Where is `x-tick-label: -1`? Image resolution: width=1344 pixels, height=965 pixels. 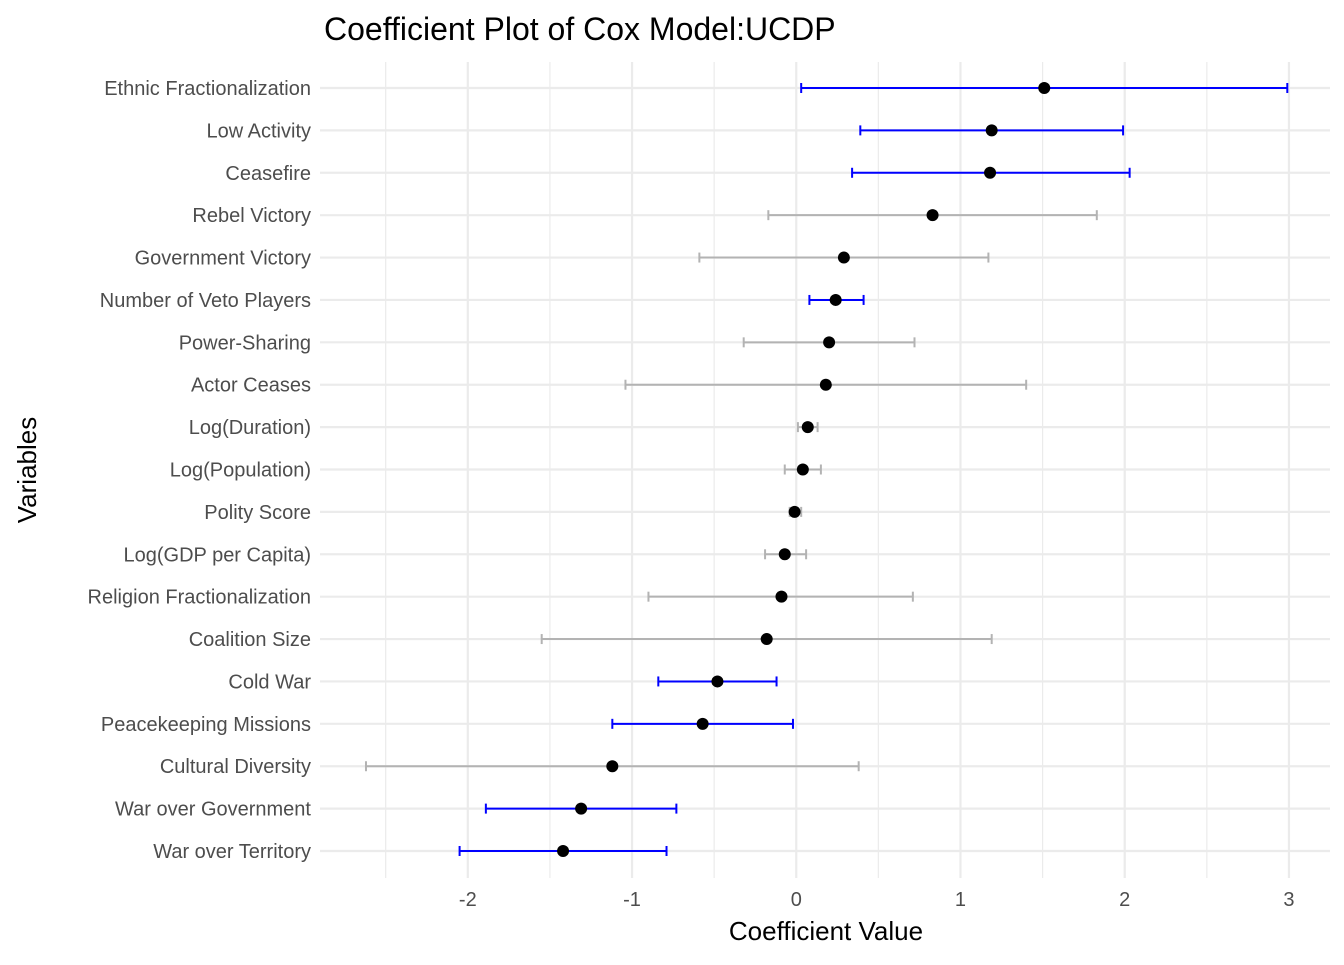
x-tick-label: -1 is located at coordinates (632, 900).